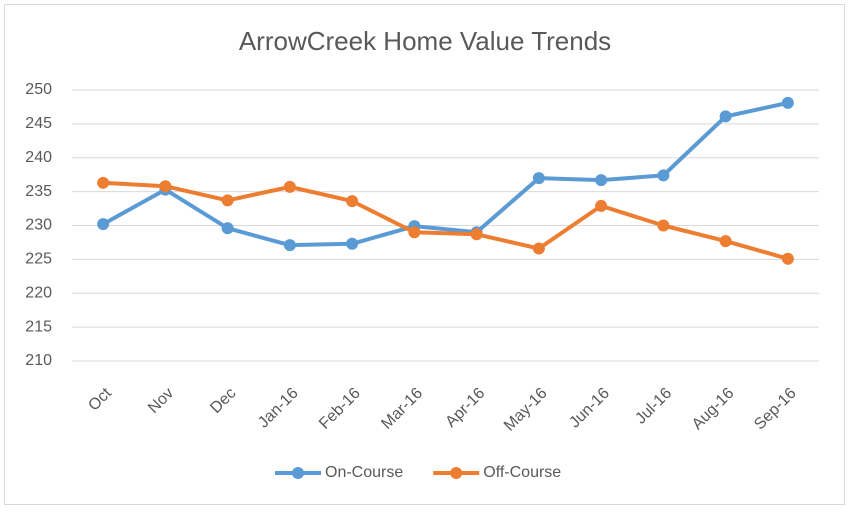 The width and height of the screenshot is (849, 514). Describe the element at coordinates (38, 360) in the screenshot. I see `y-tick-label: 210` at that location.